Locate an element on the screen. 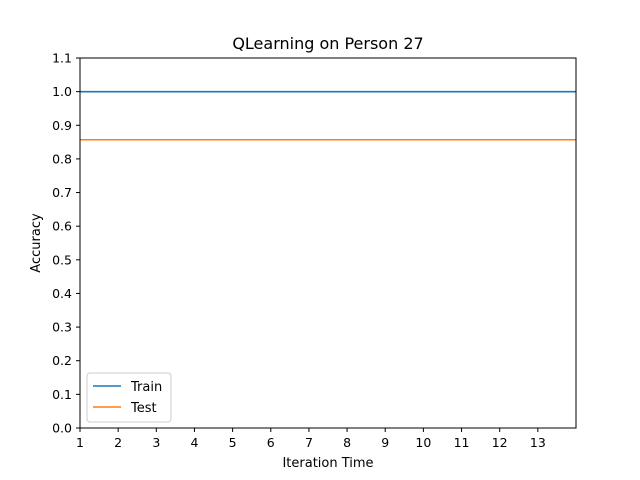 The image size is (640, 480). y-tick-label: 1.1 is located at coordinates (62, 58).